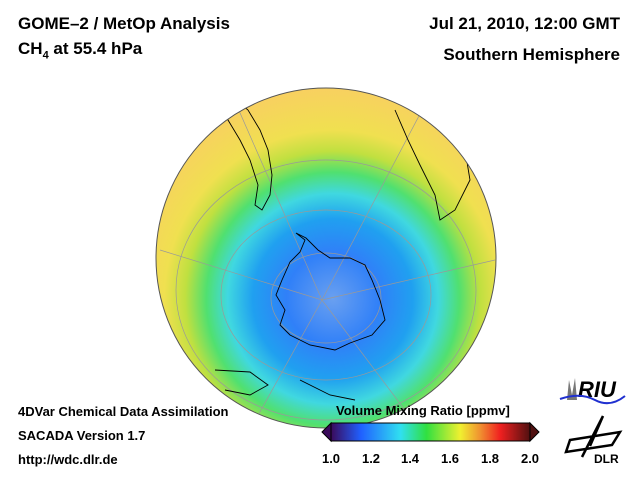 This screenshot has height=480, width=640. I want to click on colorbar-tick: 1.2, so click(371, 458).